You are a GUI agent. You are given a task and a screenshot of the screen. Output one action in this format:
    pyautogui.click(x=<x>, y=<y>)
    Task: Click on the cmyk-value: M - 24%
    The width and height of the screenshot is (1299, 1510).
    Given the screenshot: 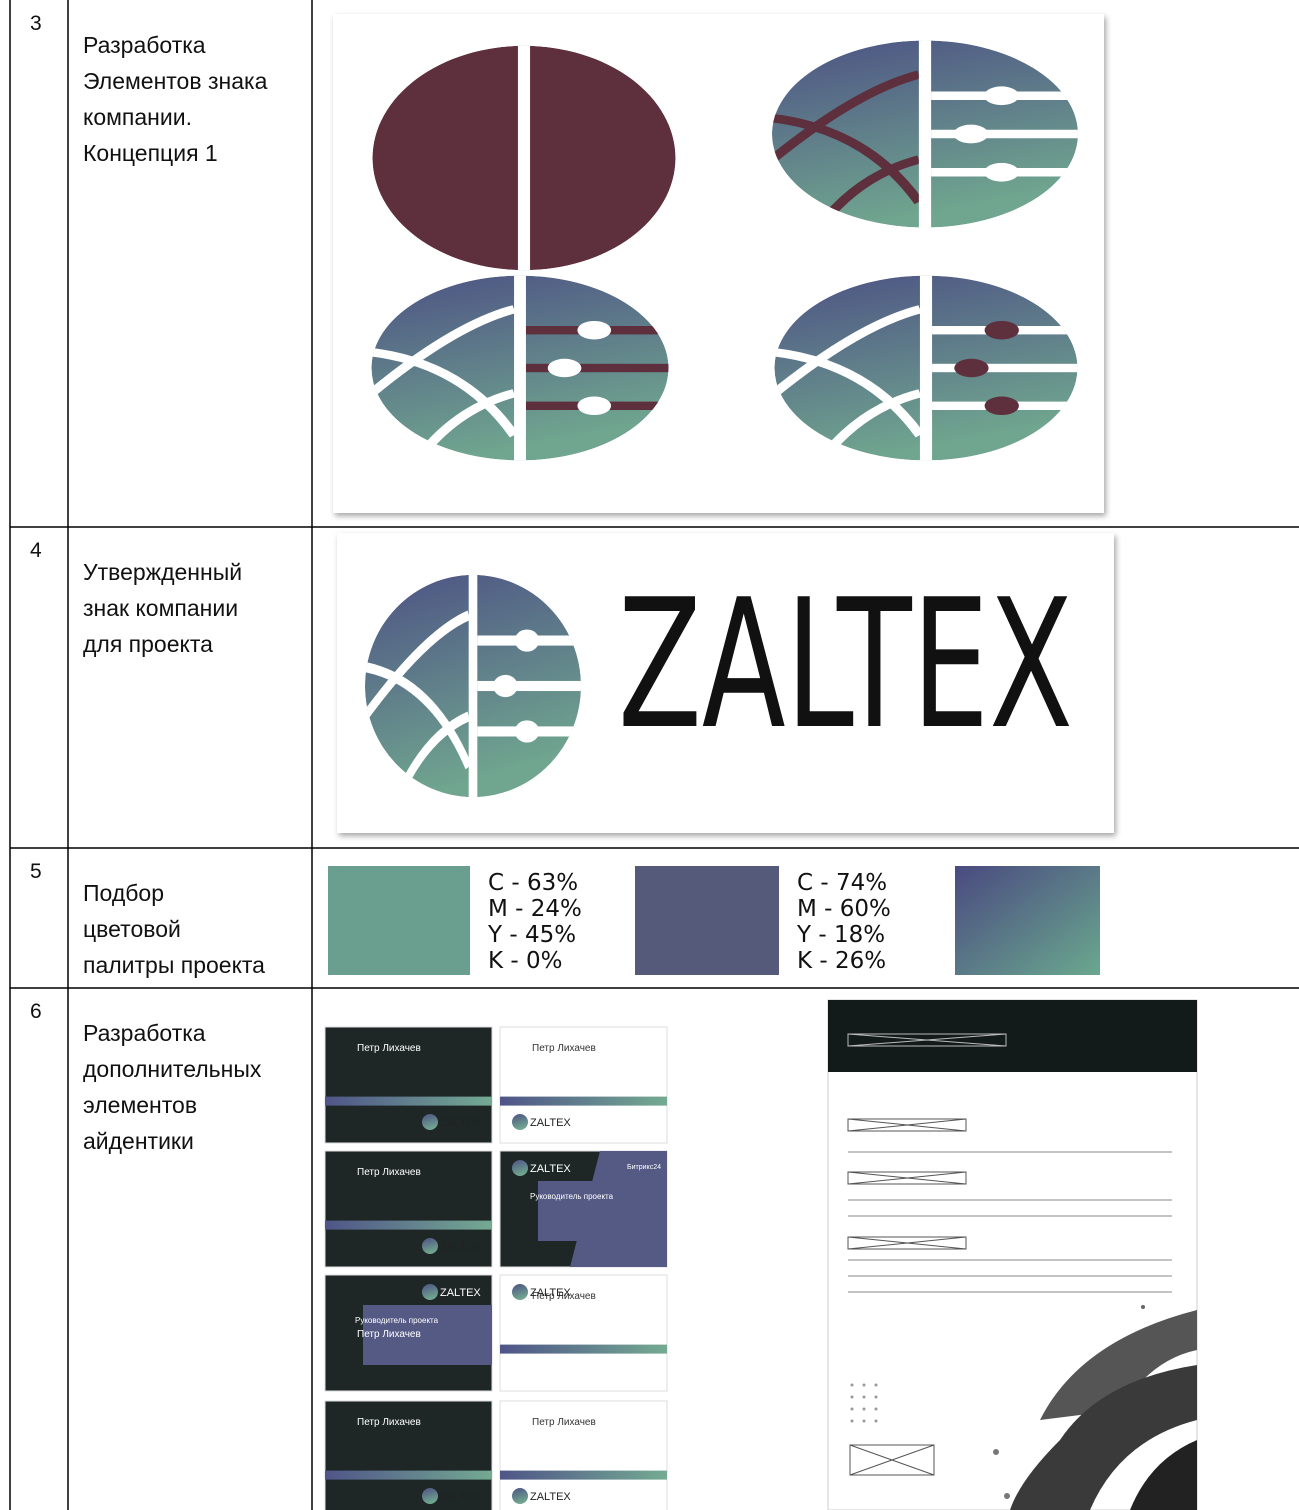 What is the action you would take?
    pyautogui.click(x=535, y=909)
    